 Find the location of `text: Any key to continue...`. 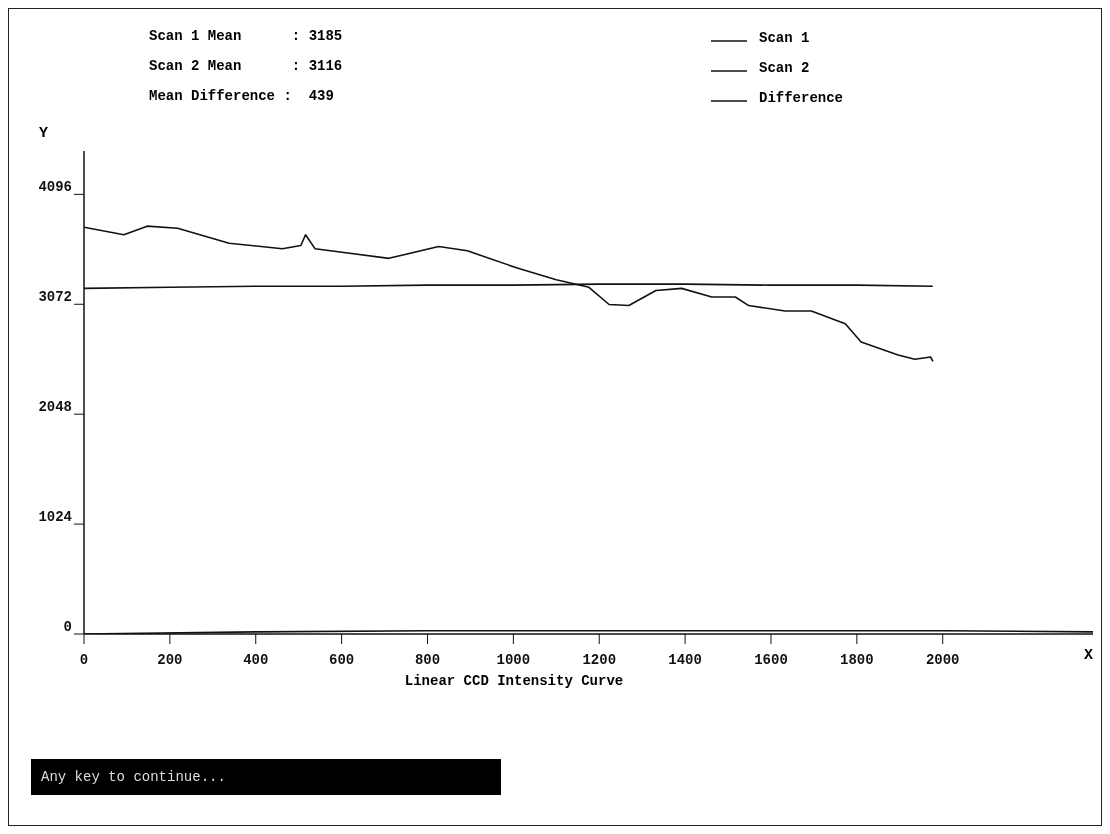

text: Any key to continue... is located at coordinates (266, 777).